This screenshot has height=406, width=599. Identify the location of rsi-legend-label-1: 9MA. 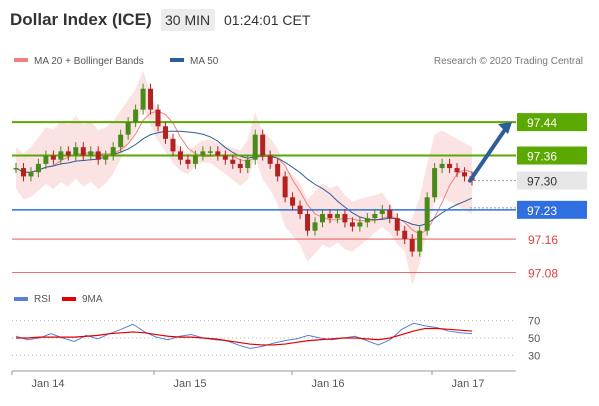
(92, 299).